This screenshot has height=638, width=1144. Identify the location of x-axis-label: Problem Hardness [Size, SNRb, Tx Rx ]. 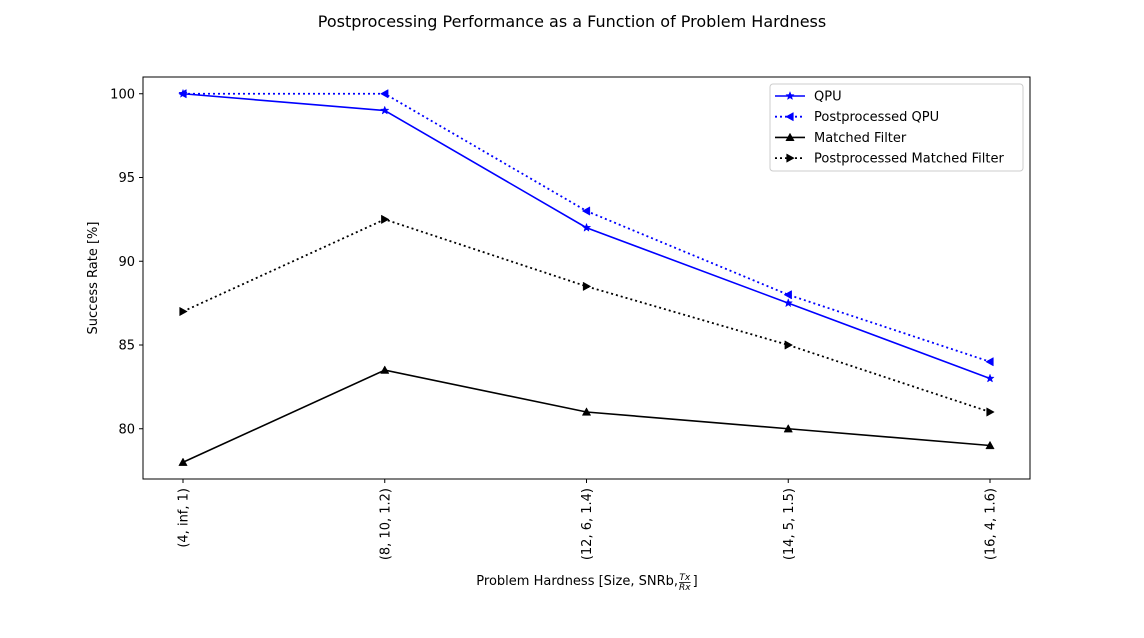
(586, 583).